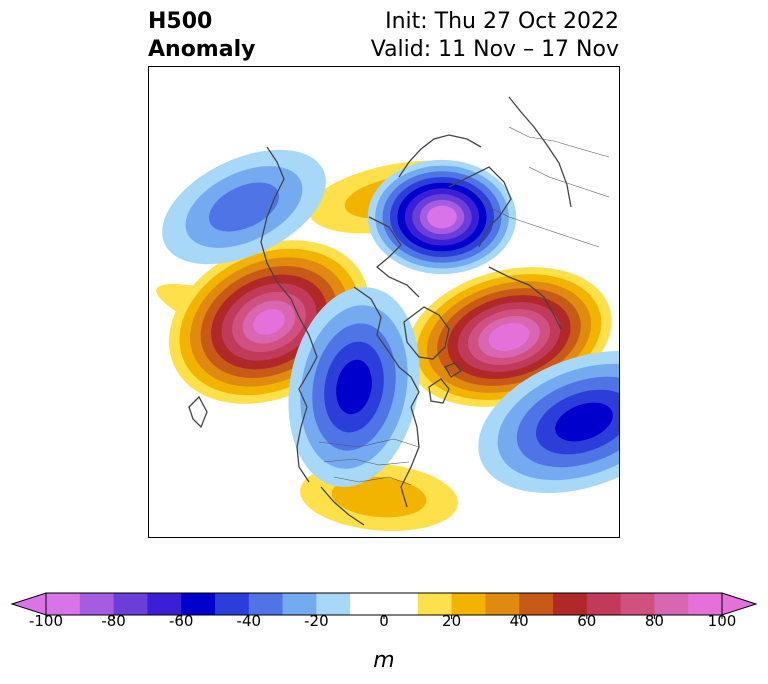 This screenshot has width=768, height=684. Describe the element at coordinates (303, 444) in the screenshot. I see `coastline-pacific-nw` at that location.